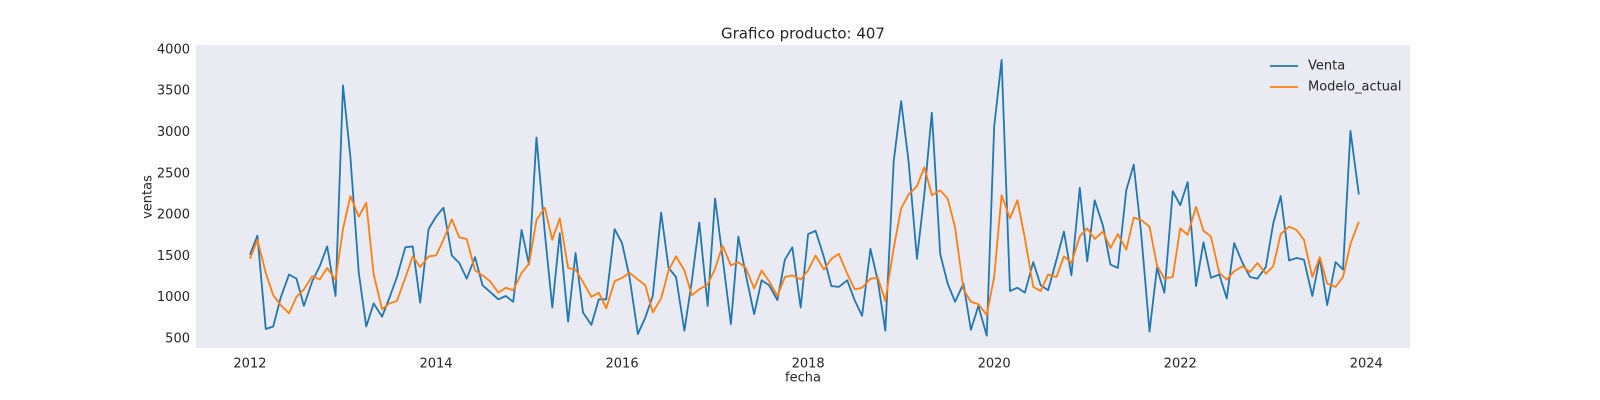 This screenshot has height=400, width=1600. What do you see at coordinates (249, 364) in the screenshot?
I see `x-tick-label: 2012` at bounding box center [249, 364].